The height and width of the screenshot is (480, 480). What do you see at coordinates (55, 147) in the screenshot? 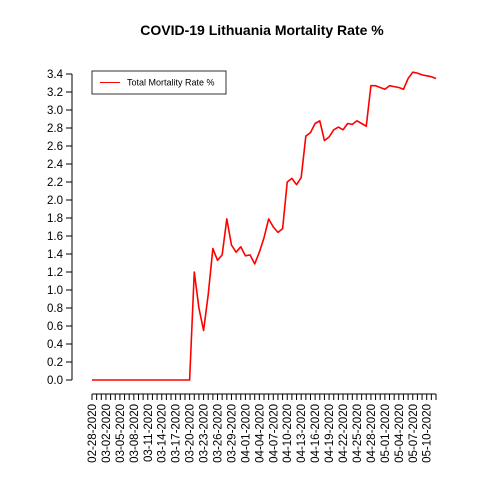
I see `y-tick-label: 2.6` at bounding box center [55, 147].